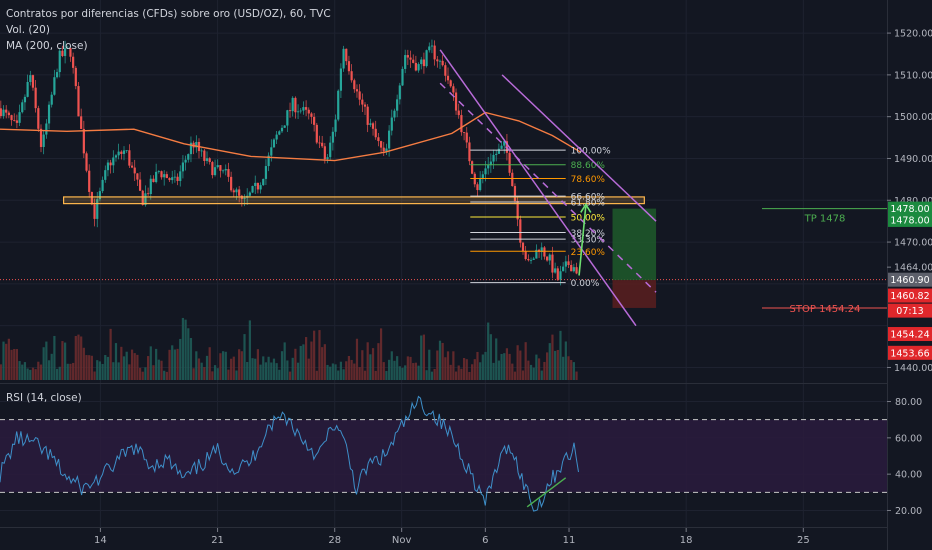 The image size is (932, 550). What do you see at coordinates (452, 537) in the screenshot?
I see `time-axis: 14 21 28 Nov 6 11 18 25` at bounding box center [452, 537].